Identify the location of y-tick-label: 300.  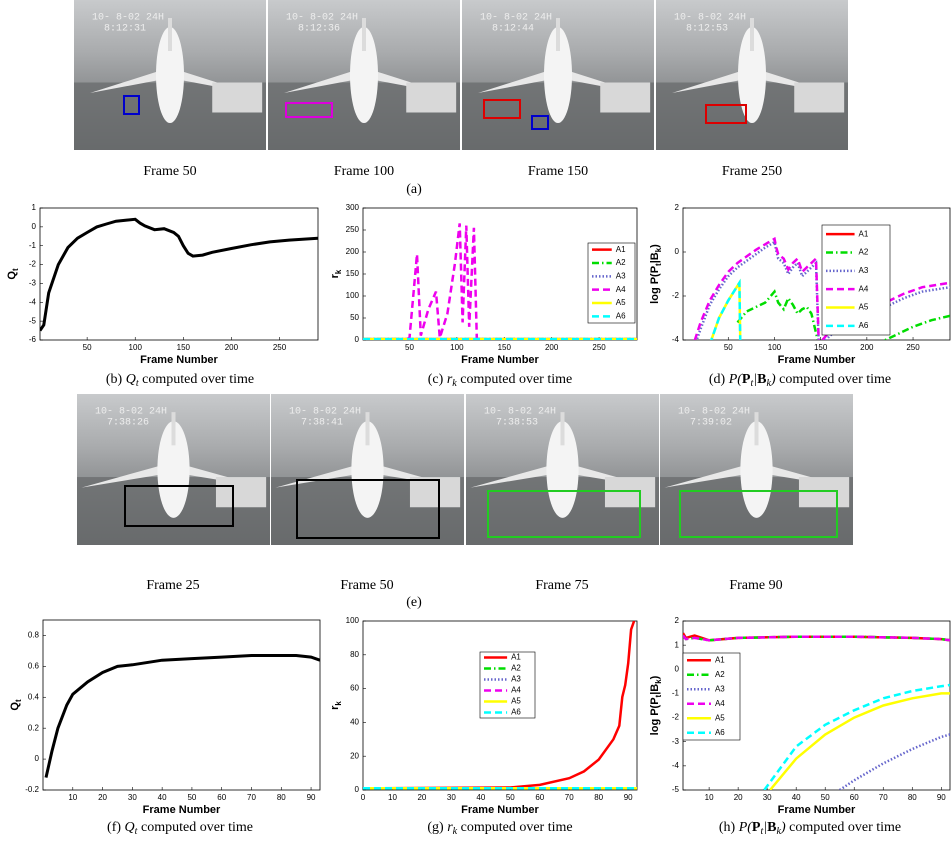
(353, 207).